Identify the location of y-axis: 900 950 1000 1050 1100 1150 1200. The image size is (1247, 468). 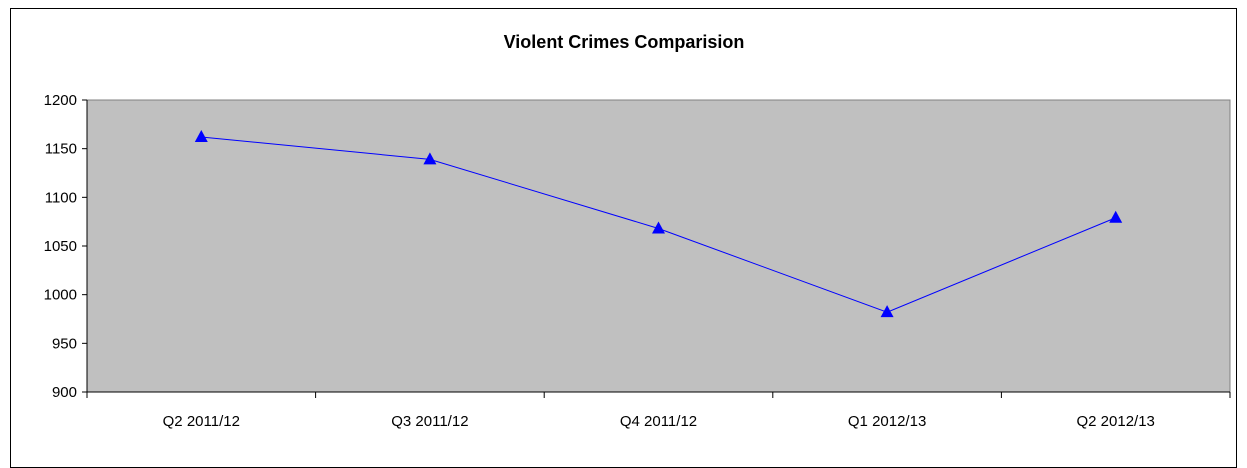
(66, 246).